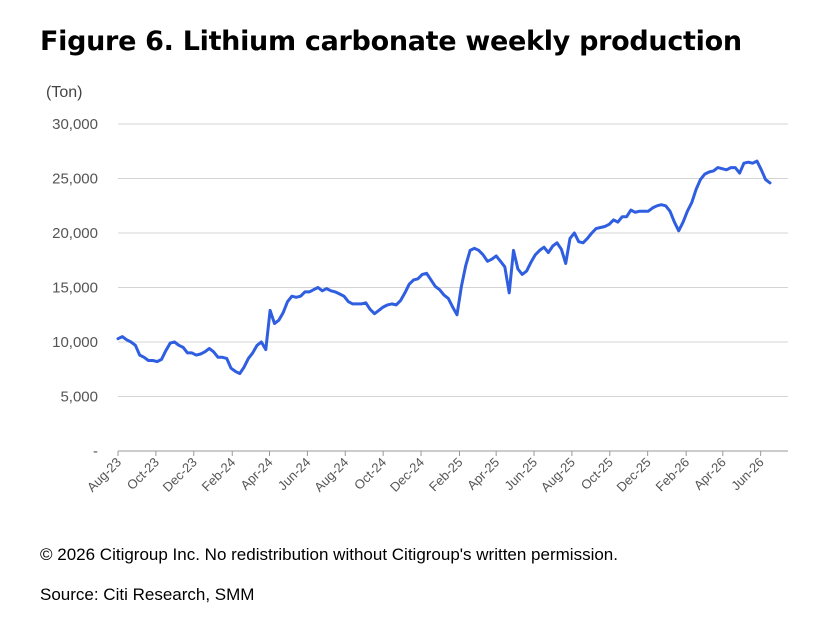 Image resolution: width=830 pixels, height=624 pixels. I want to click on x-tick-label: Feb-25, so click(446, 475).